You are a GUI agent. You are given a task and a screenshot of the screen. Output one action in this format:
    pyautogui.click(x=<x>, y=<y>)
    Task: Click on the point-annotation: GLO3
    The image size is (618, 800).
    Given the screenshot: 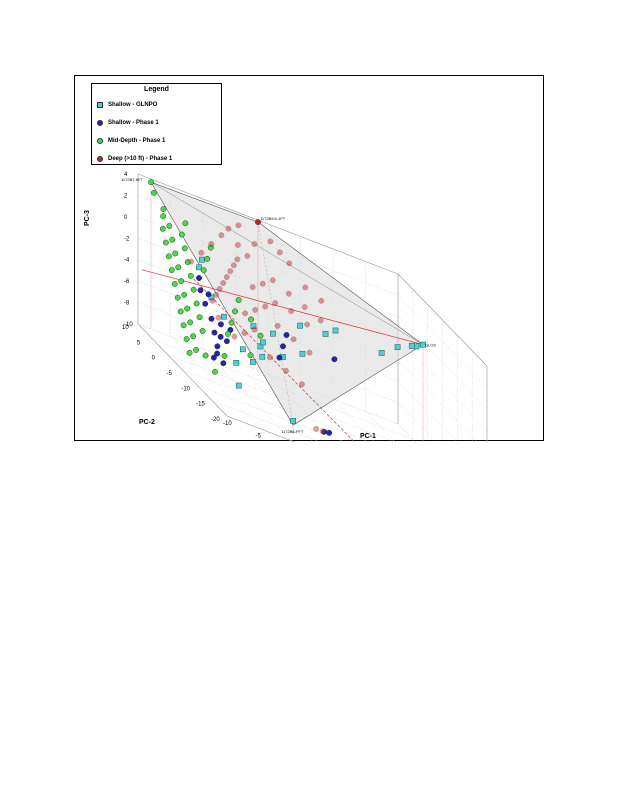 What is the action you would take?
    pyautogui.click(x=430, y=345)
    